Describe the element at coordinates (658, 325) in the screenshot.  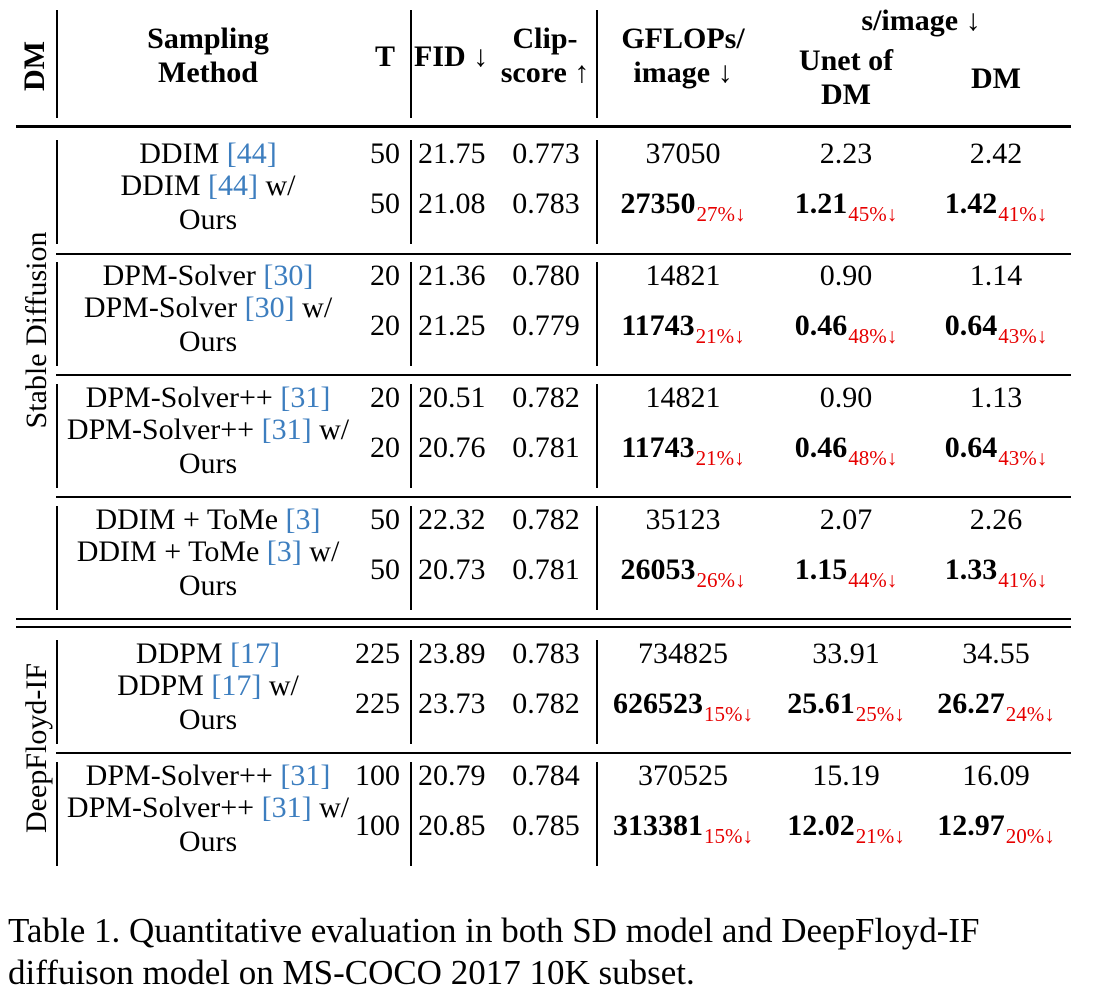
I see `bold-value: 11743` at that location.